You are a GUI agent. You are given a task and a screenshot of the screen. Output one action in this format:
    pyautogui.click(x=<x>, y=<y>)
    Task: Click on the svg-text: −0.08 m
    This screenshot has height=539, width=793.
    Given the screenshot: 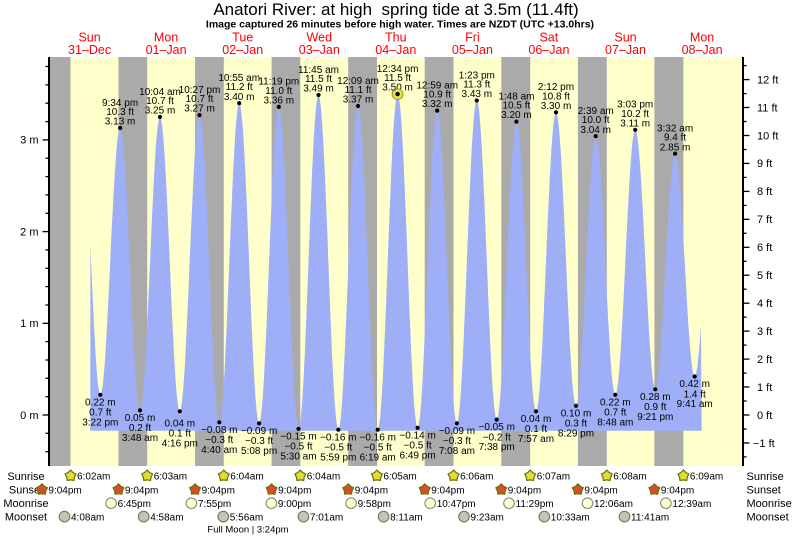 What is the action you would take?
    pyautogui.click(x=219, y=430)
    